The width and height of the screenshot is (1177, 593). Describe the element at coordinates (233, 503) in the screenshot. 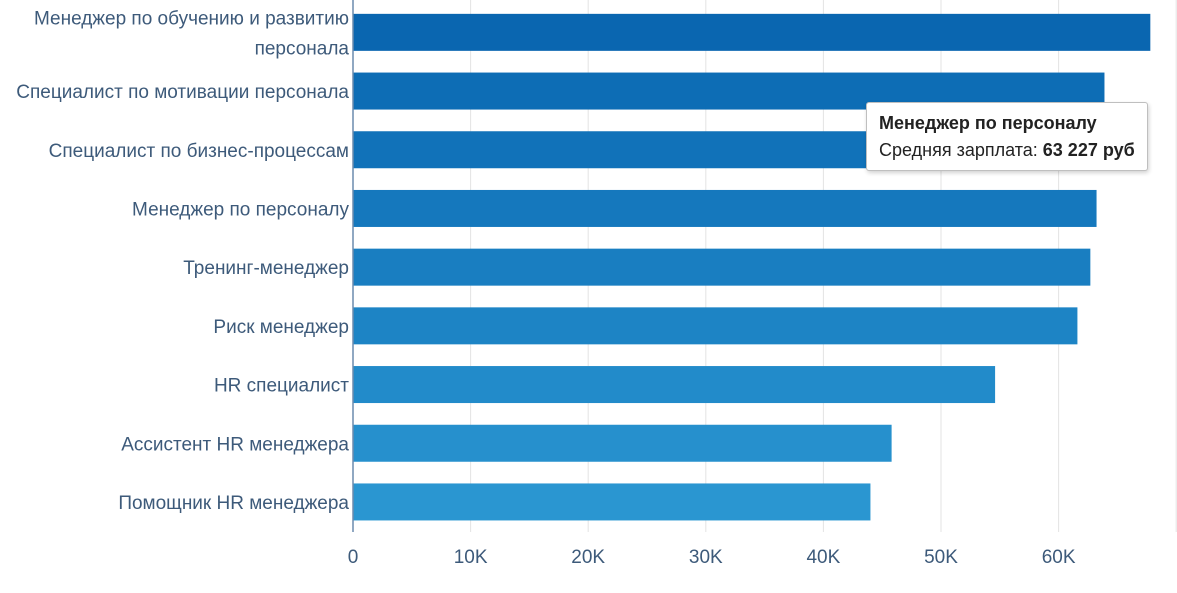

I see `category-label-8: Помощник HR менеджера` at that location.